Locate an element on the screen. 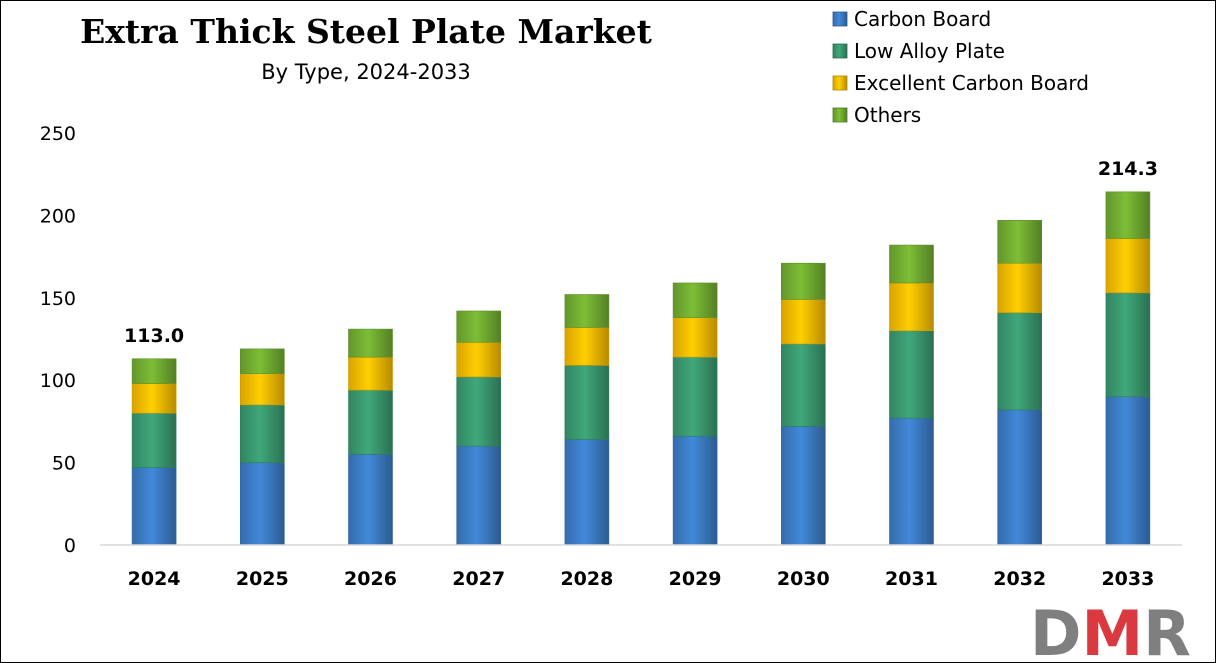 The height and width of the screenshot is (663, 1216). legend-swatch-others is located at coordinates (840, 115).